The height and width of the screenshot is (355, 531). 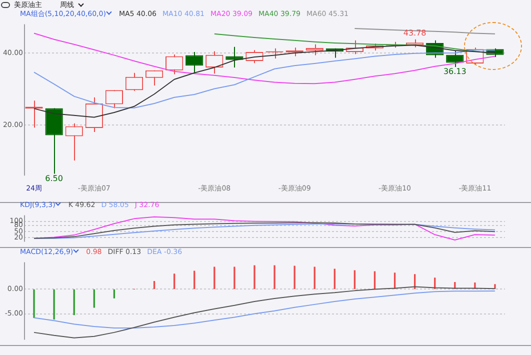 I want to click on annotation: 6.50, so click(x=54, y=178).